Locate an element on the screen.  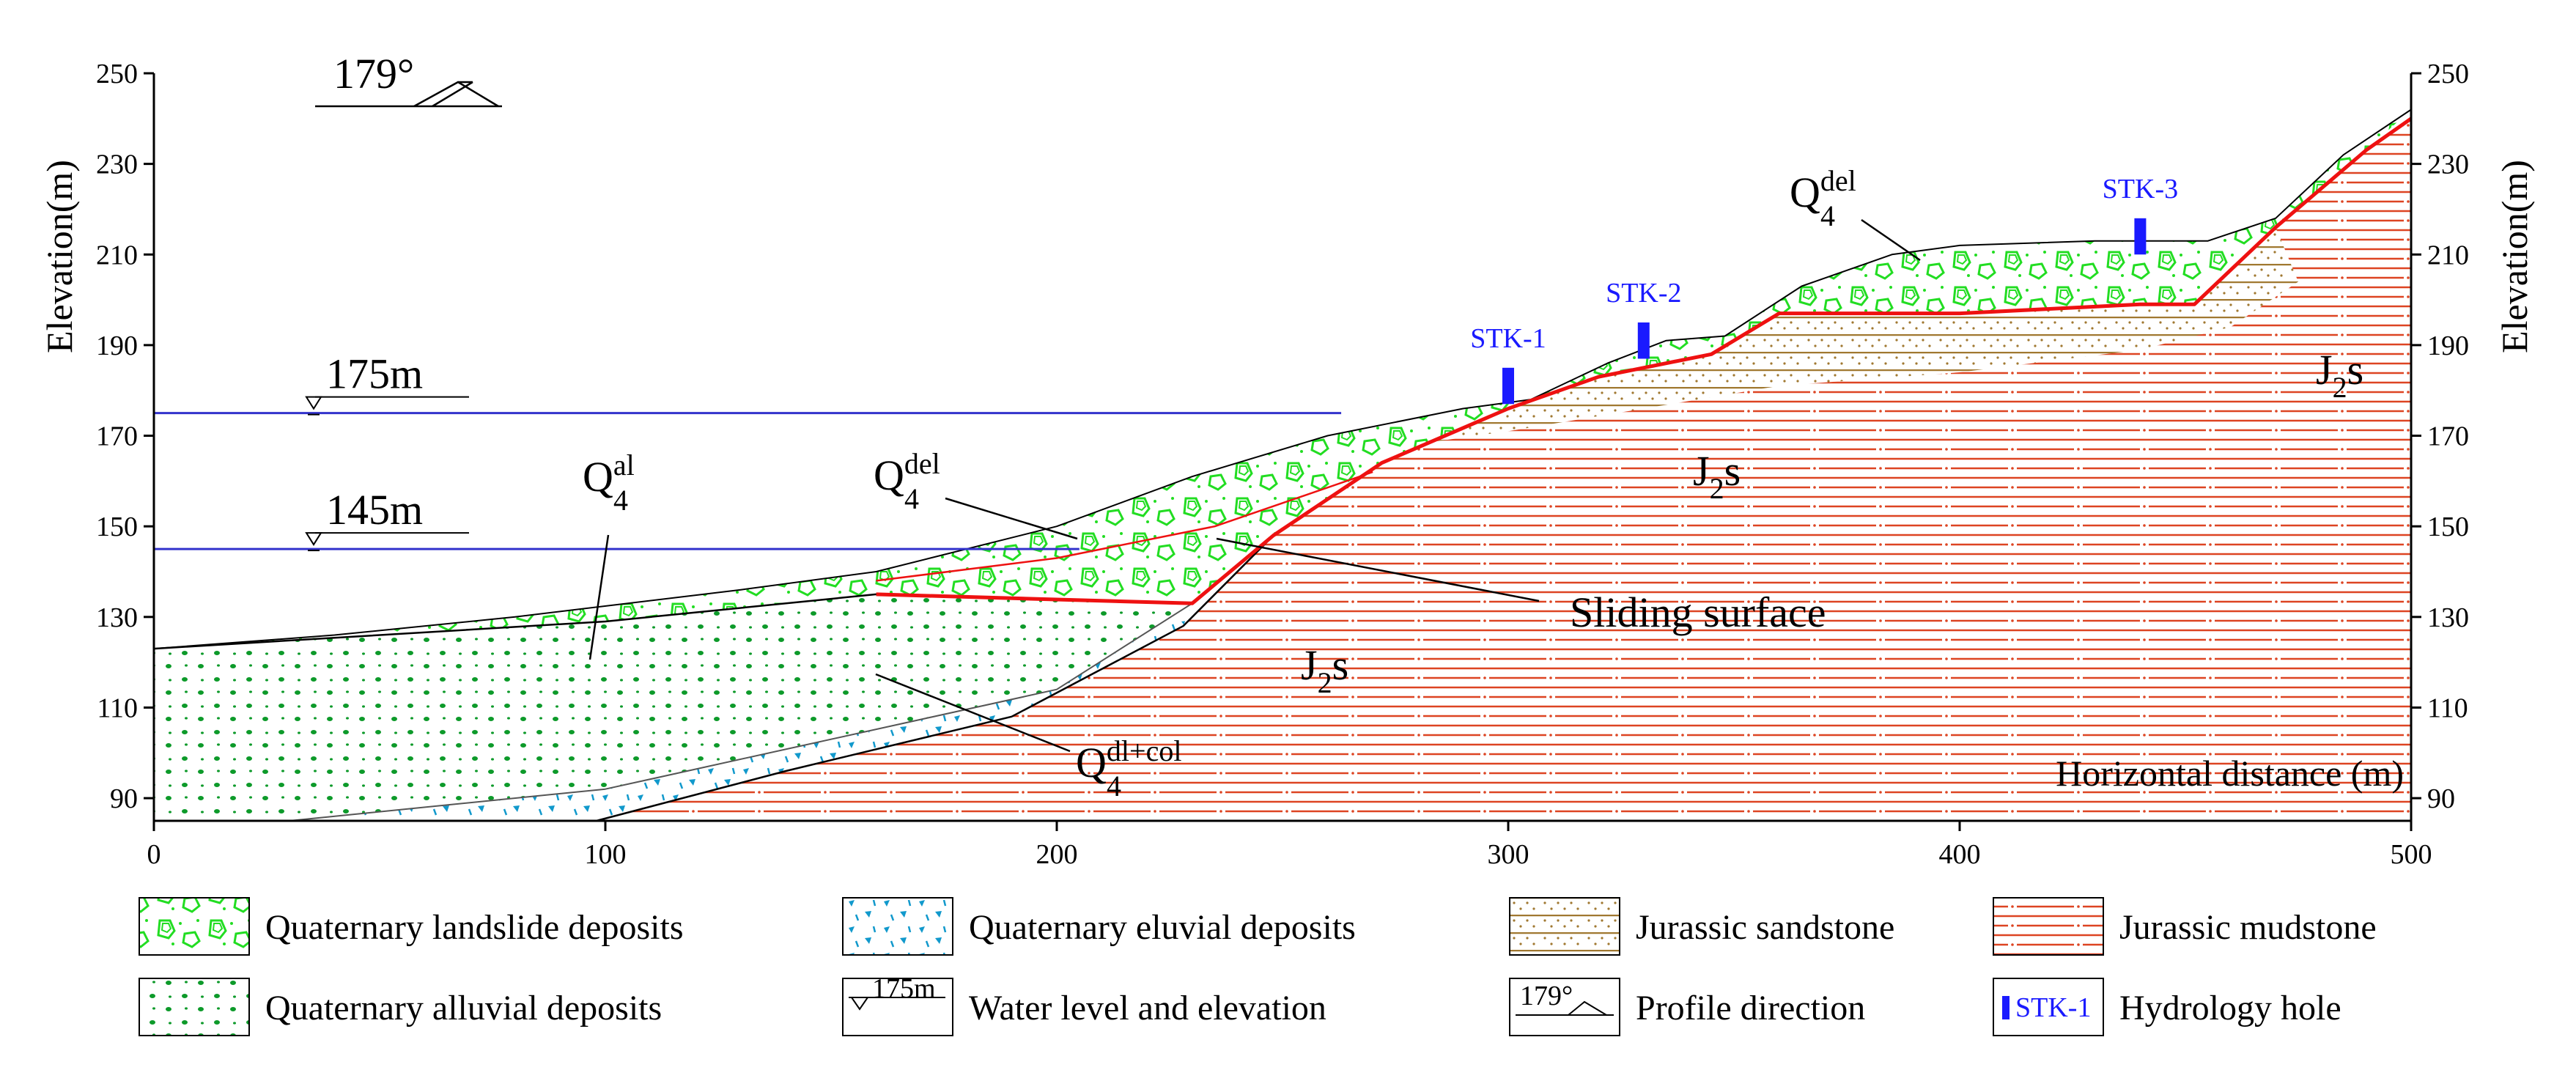
y-tick-label-left: 170 is located at coordinates (117, 436).